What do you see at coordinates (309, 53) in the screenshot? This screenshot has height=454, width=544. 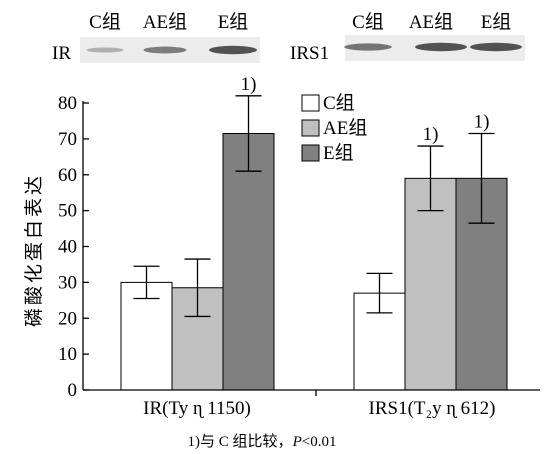 I see `blot-target-label: IRS1` at bounding box center [309, 53].